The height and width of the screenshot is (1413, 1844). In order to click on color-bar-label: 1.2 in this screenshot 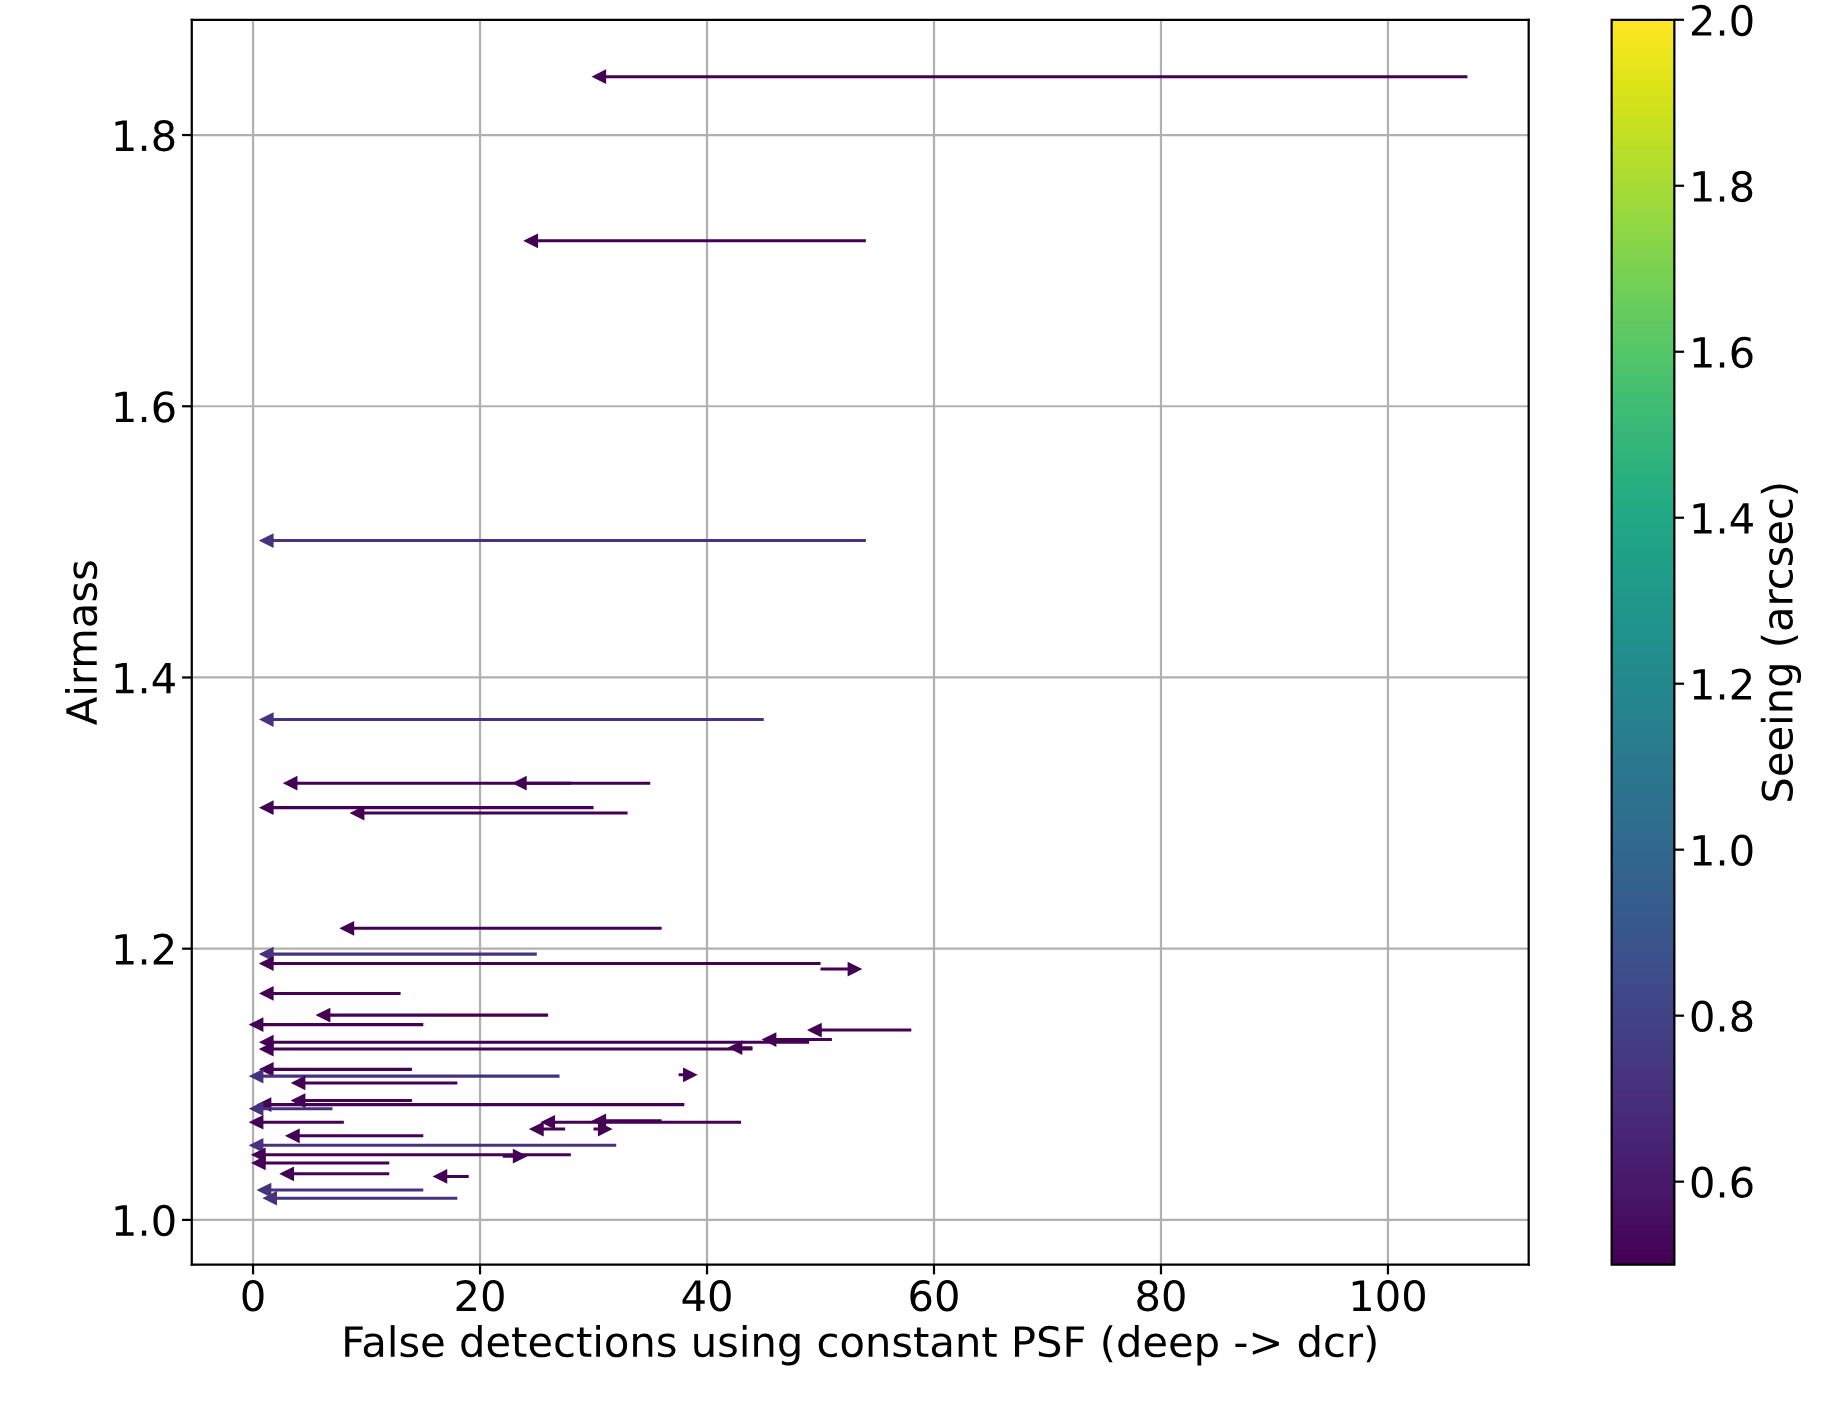, I will do `click(1722, 684)`.